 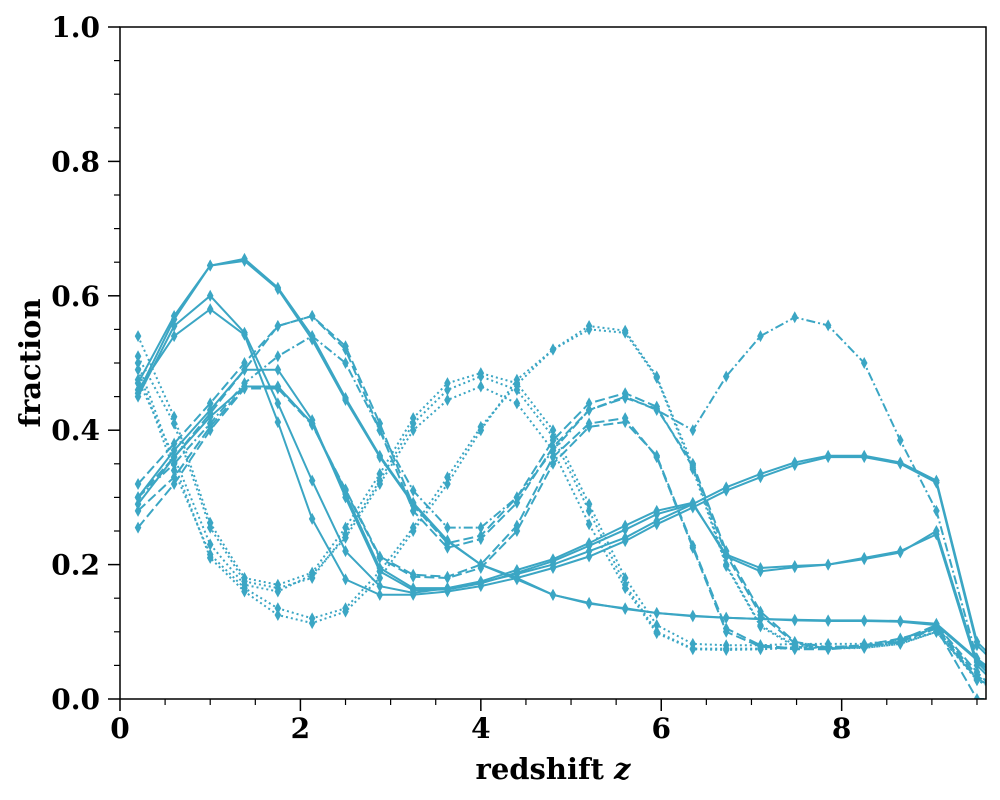 I want to click on y-tick-label: 1.0, so click(x=75, y=27).